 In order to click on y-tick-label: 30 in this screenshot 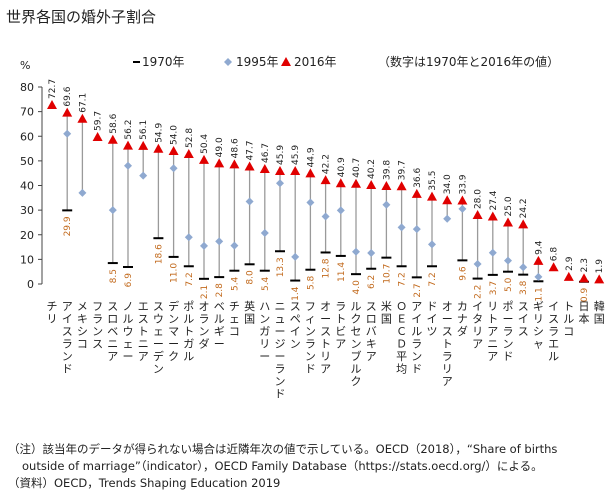, I will do `click(27, 210)`.